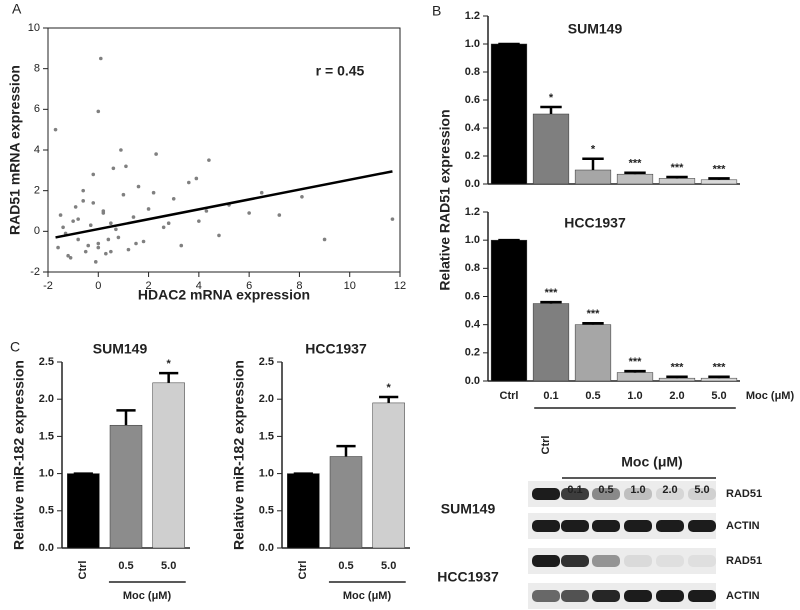  I want to click on x-tick-label: 12, so click(400, 286).